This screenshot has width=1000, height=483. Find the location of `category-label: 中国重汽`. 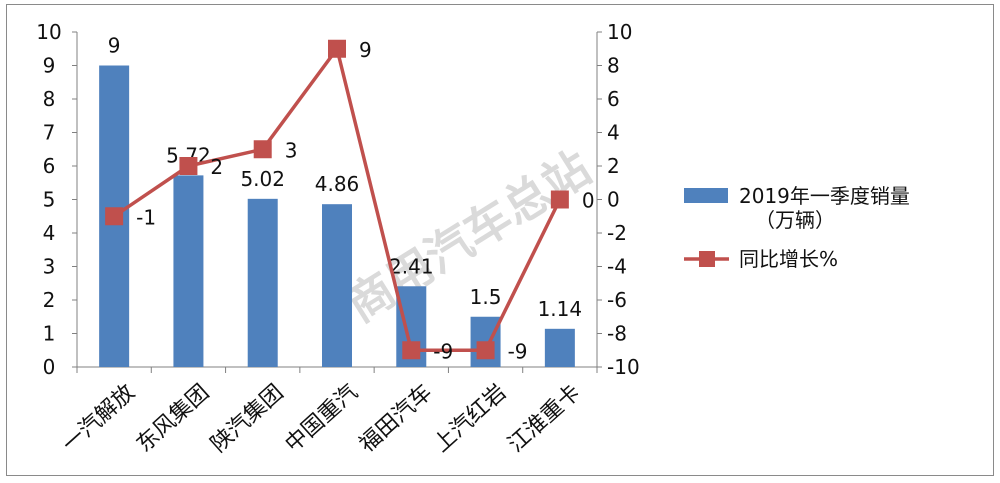

category-label: 中国重汽 is located at coordinates (322, 418).